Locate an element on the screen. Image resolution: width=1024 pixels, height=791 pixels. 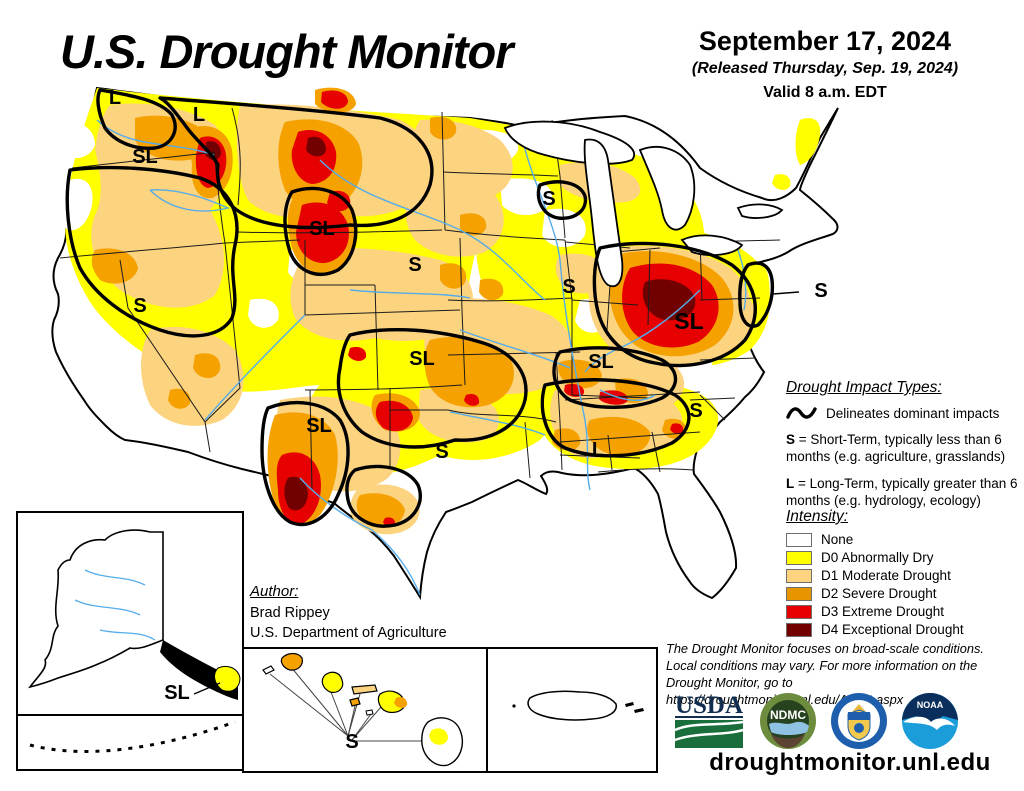
short-term-key: S is located at coordinates (791, 439).